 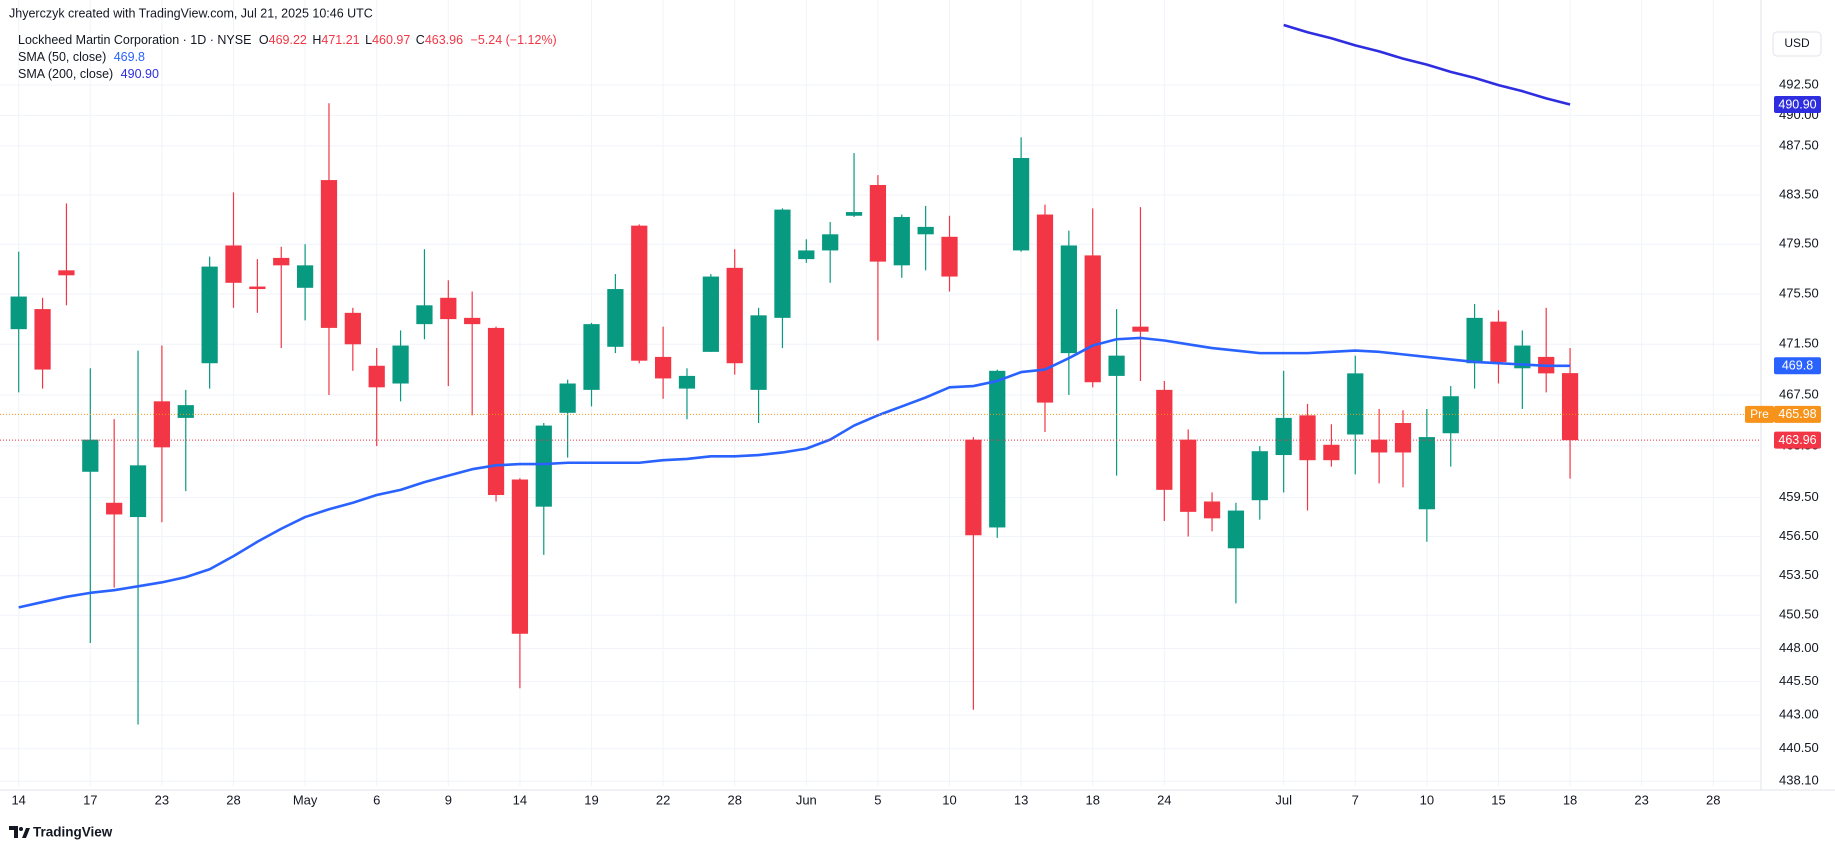 What do you see at coordinates (1799, 343) in the screenshot?
I see `y-tick-label: 471.50` at bounding box center [1799, 343].